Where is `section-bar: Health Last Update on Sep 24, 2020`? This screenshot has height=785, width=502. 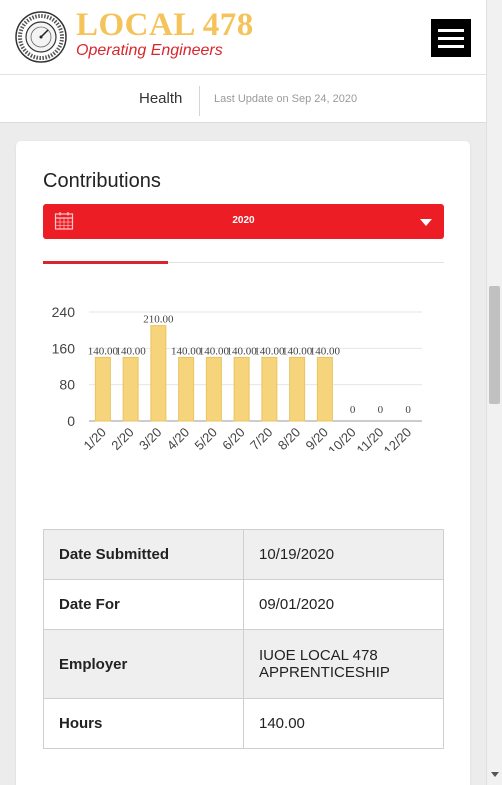
section-bar: Health Last Update on Sep 24, 2020 is located at coordinates (243, 99).